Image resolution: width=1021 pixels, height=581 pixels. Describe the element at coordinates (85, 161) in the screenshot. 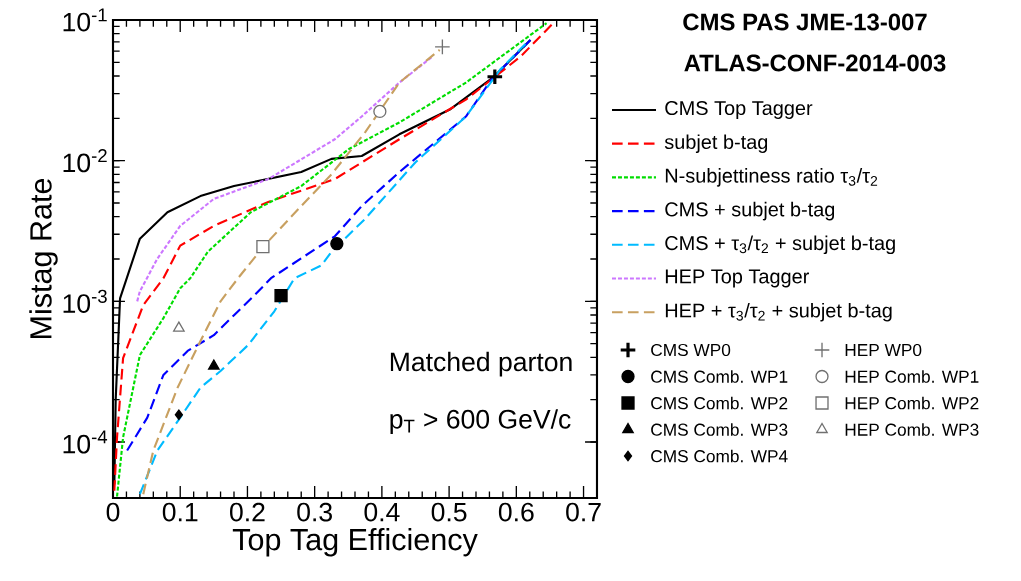

I see `y-tick-label: 10$^{-2}$` at that location.